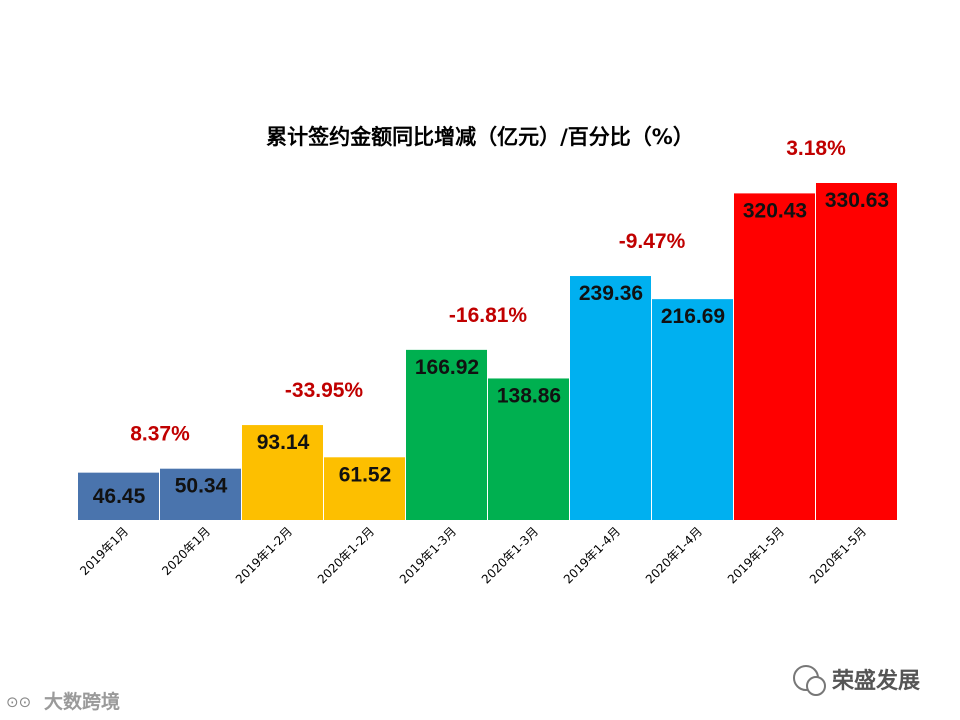 This screenshot has height=720, width=960. I want to click on watermark-logo-icon: ⊙⊙, so click(18, 702).